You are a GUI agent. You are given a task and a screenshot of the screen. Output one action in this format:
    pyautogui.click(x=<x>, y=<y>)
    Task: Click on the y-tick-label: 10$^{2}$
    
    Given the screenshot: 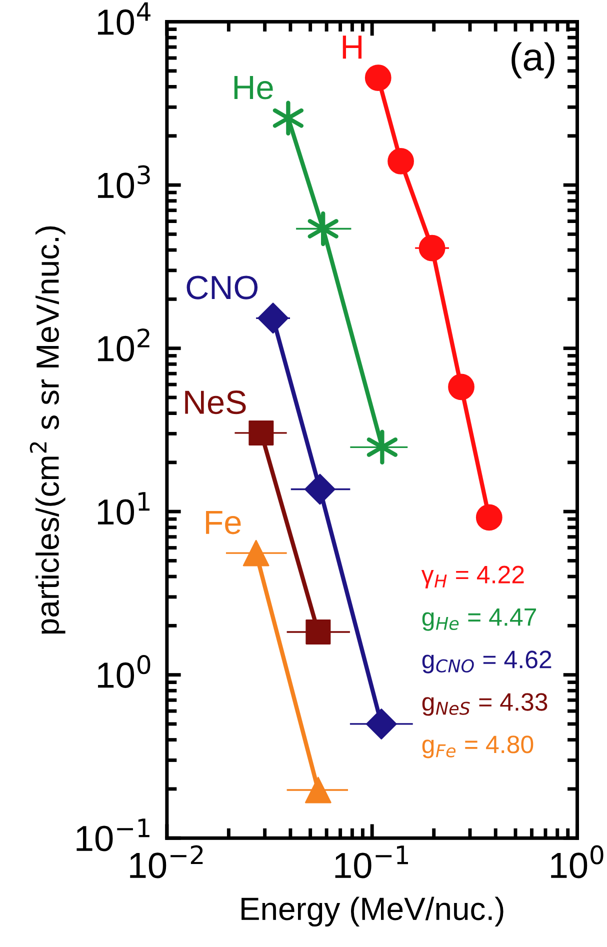 What is the action you would take?
    pyautogui.click(x=124, y=345)
    